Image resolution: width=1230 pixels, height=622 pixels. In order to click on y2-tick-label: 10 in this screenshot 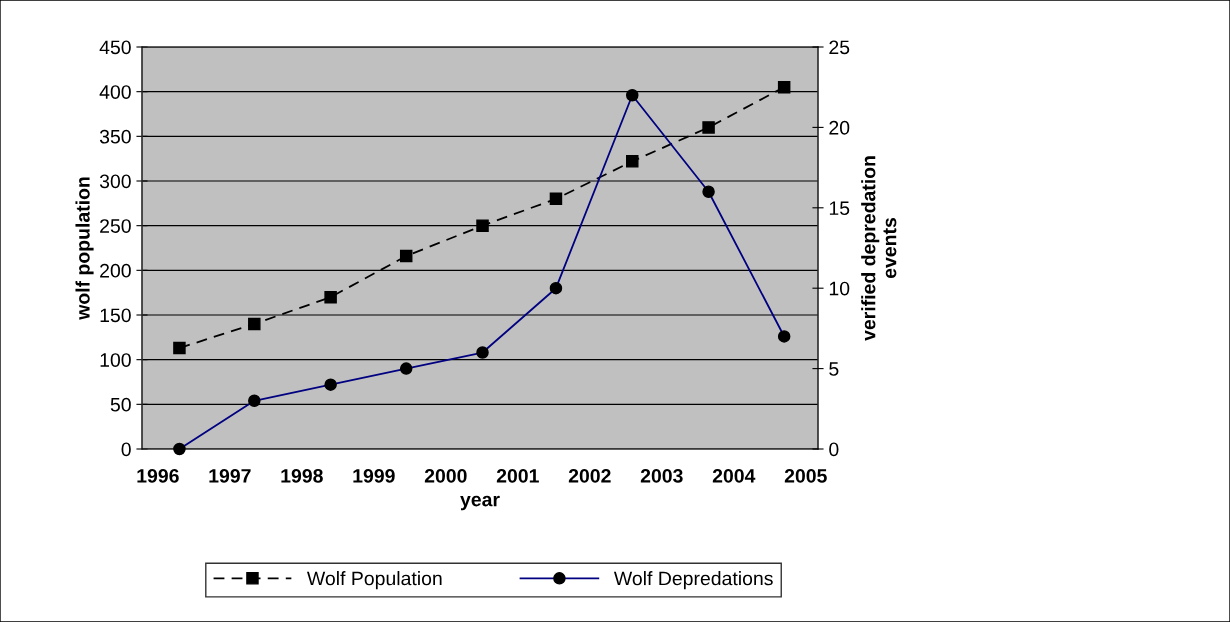, I will do `click(839, 288)`.